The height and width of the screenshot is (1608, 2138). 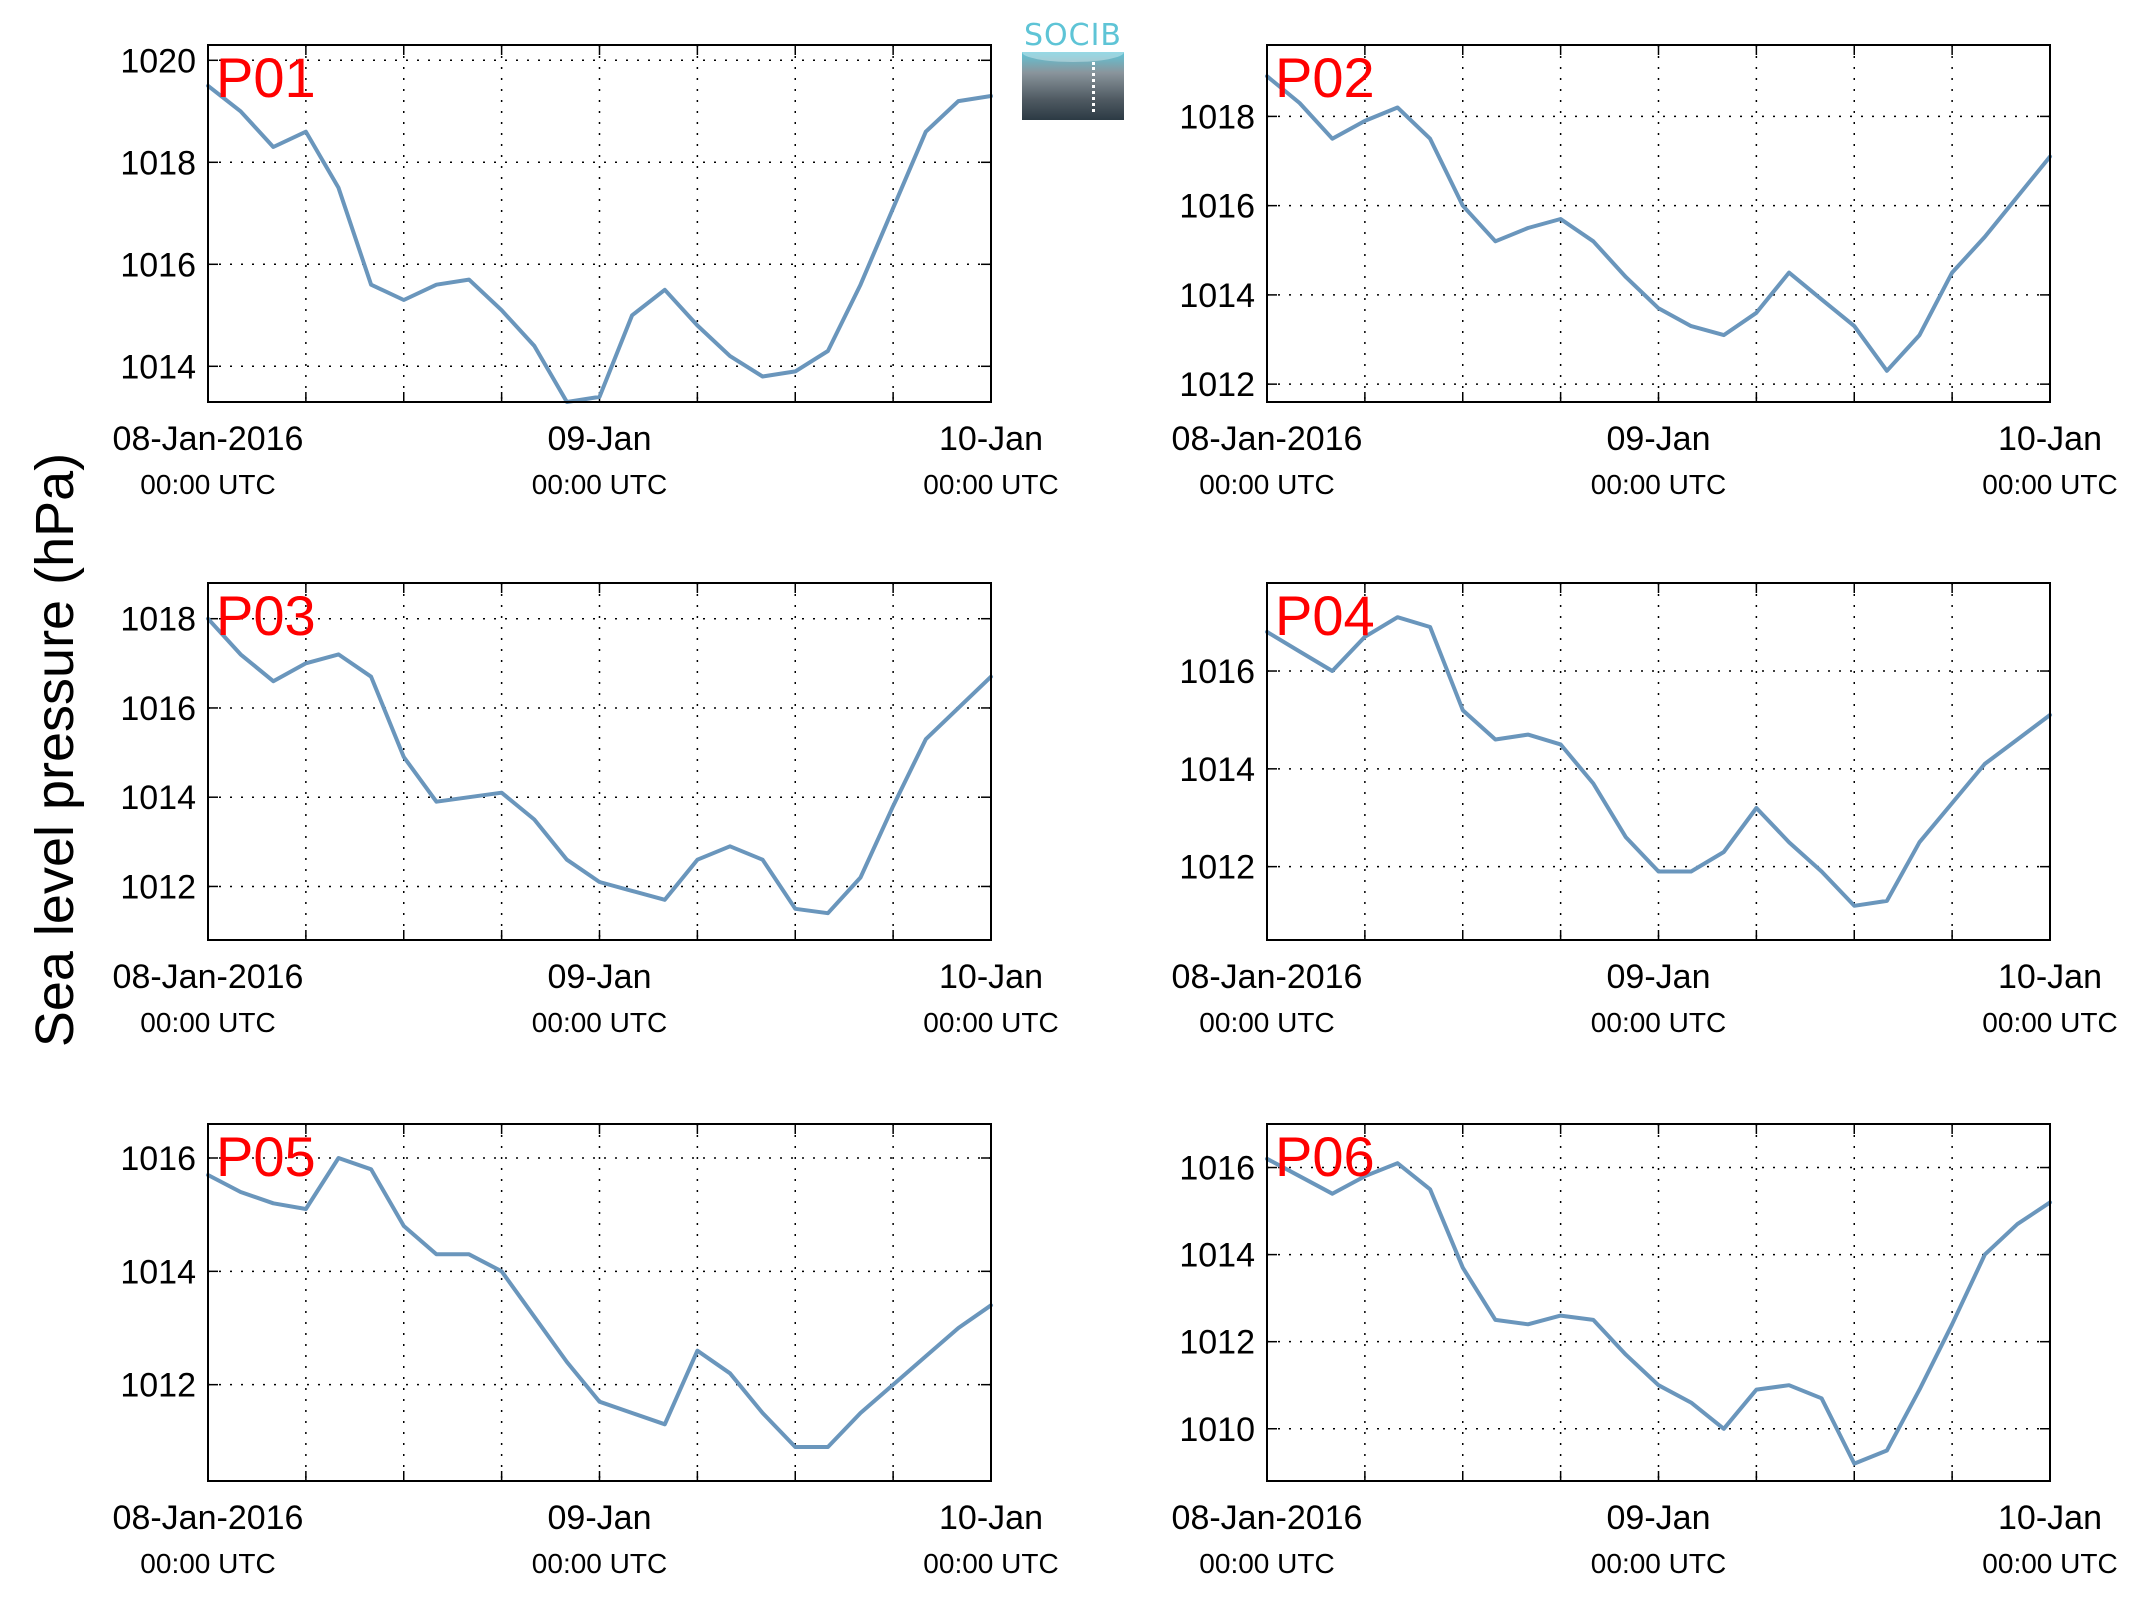 What do you see at coordinates (266, 77) in the screenshot?
I see `panel-label: P01` at bounding box center [266, 77].